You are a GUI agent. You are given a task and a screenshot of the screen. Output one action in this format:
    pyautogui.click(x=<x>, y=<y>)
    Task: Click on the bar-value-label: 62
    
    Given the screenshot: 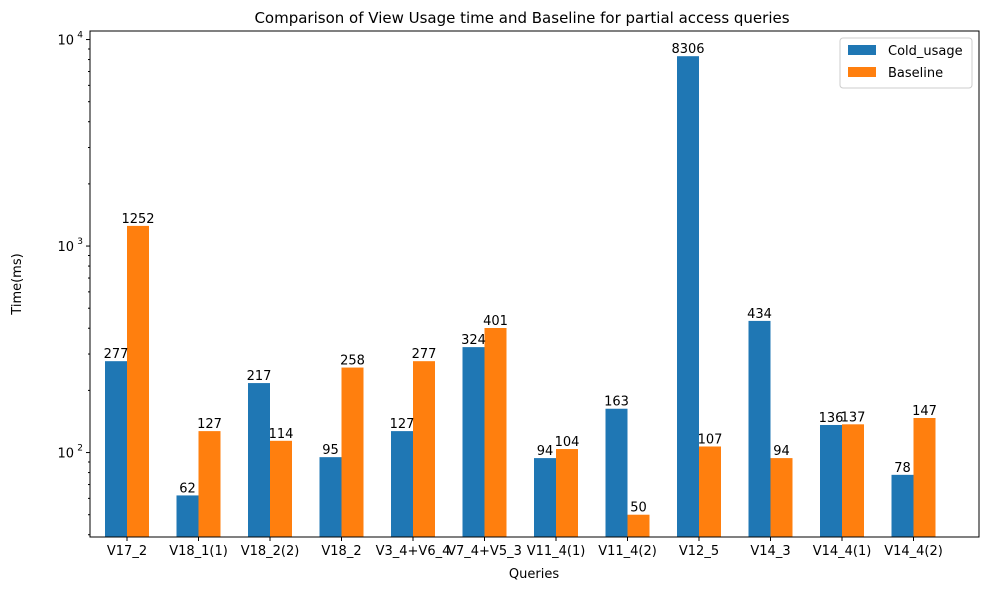 What is the action you would take?
    pyautogui.click(x=187, y=488)
    